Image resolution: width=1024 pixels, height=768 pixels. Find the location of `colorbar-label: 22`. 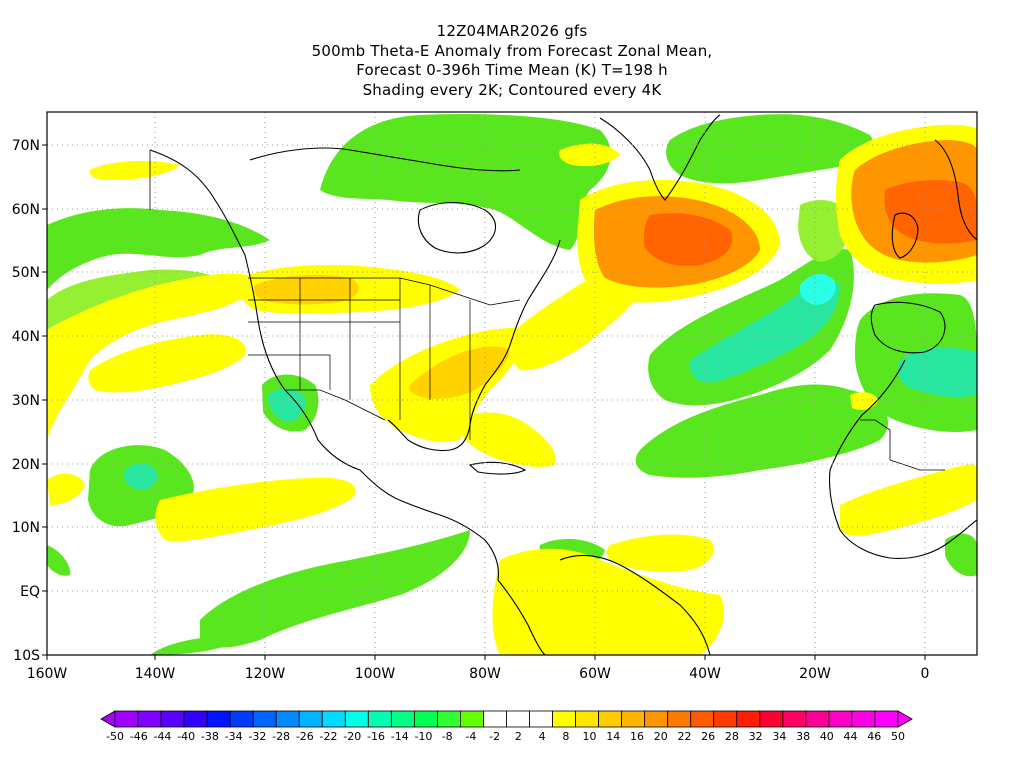

colorbar-label: 22 is located at coordinates (684, 736).